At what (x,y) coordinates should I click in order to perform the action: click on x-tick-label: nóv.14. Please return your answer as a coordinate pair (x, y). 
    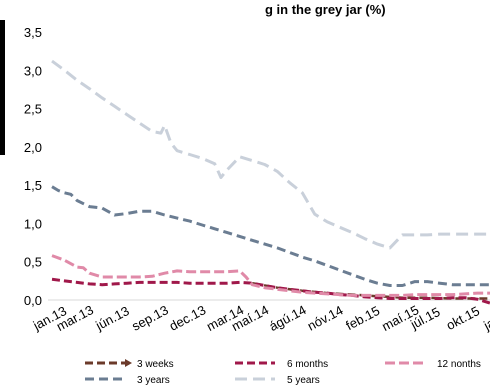
    Looking at the image, I should click on (325, 317).